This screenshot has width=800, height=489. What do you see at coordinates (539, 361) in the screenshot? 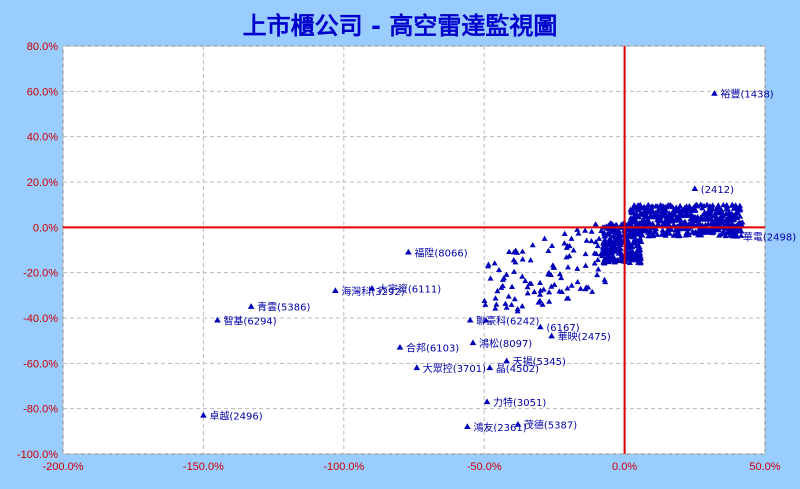
I see `data-point-label: 天揚(5345)` at bounding box center [539, 361].